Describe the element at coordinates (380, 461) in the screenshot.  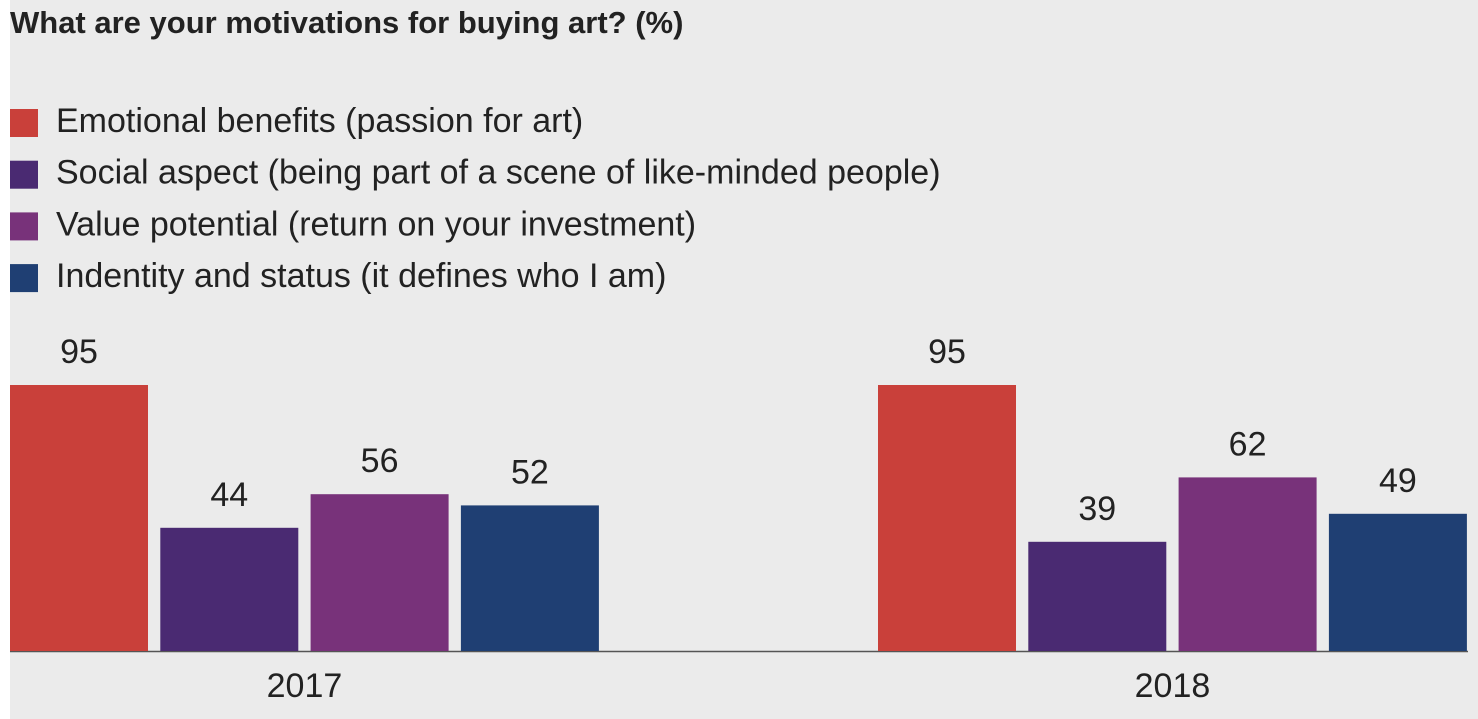
I see `value-label: 56` at that location.